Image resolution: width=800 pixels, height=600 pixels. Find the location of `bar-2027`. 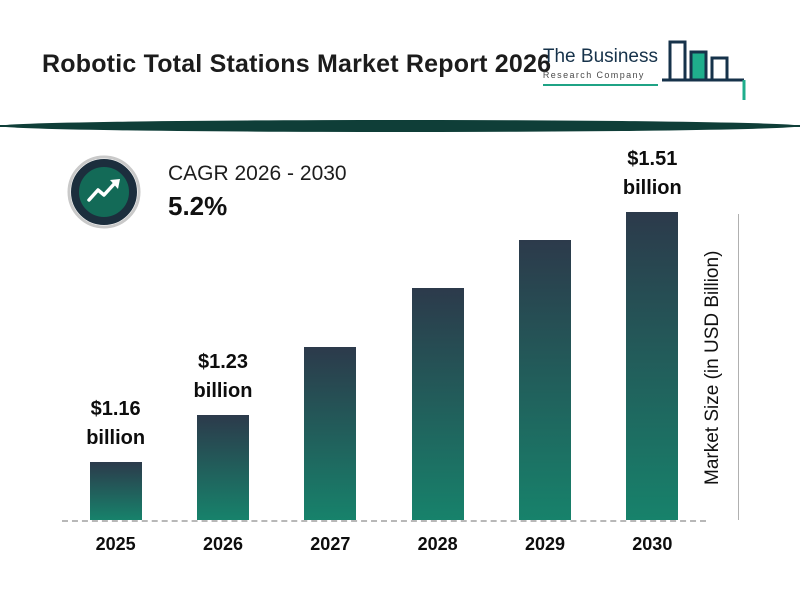

bar-2027 is located at coordinates (330, 433).